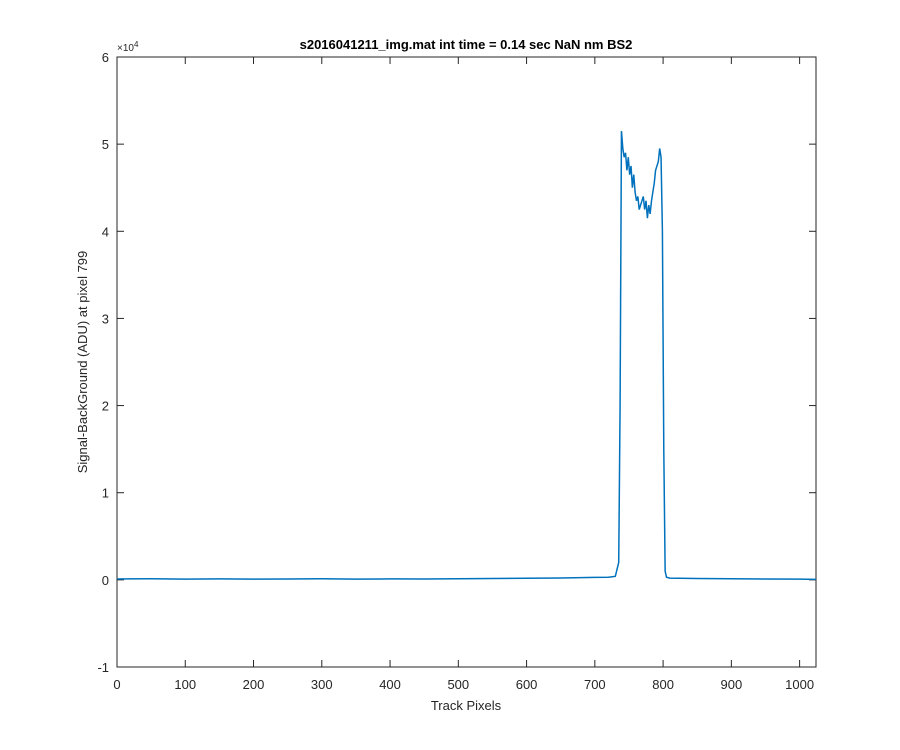 This screenshot has height=750, width=900. What do you see at coordinates (105, 57) in the screenshot?
I see `y-tick-label: 6` at bounding box center [105, 57].